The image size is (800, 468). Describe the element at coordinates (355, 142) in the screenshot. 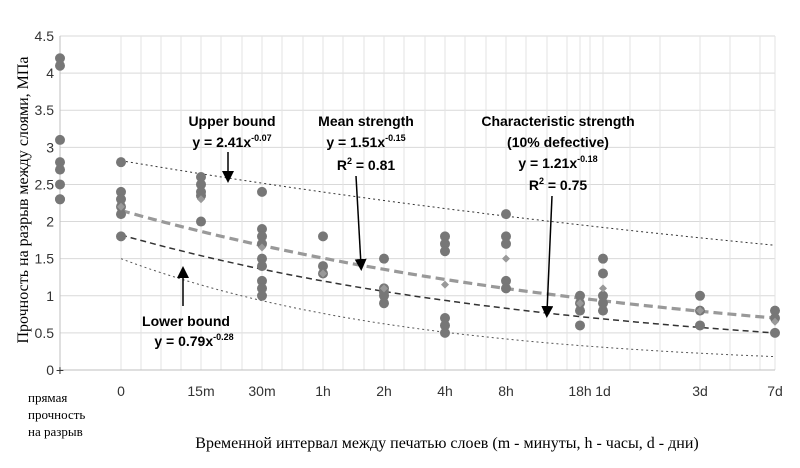

I see `annotation-mean-eq-base: y = 1.51x` at that location.